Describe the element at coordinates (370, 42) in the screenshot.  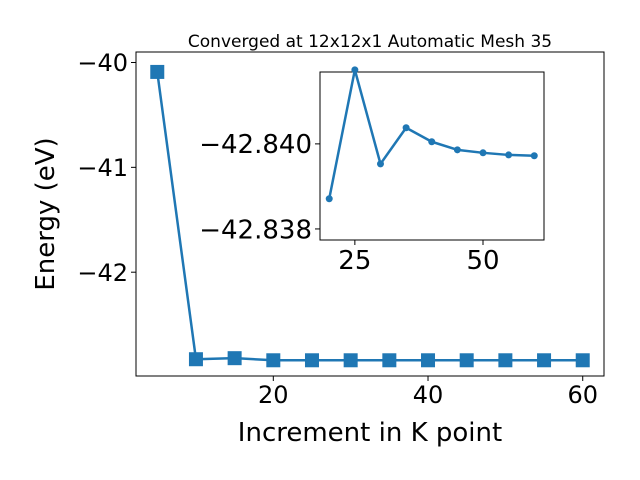
I see `chart-title: Converged at 12x12x1 Automatic Mesh 35` at that location.